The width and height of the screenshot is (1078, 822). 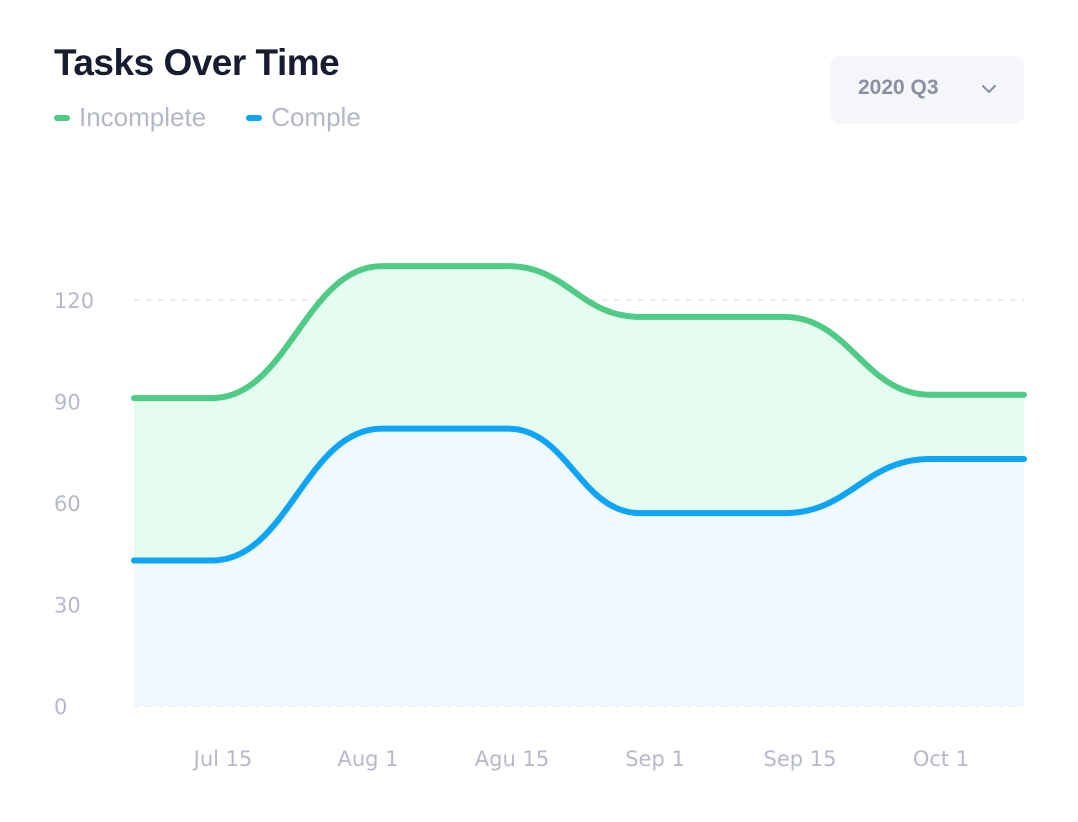 I want to click on y-tick-label: 30, so click(x=67, y=606).